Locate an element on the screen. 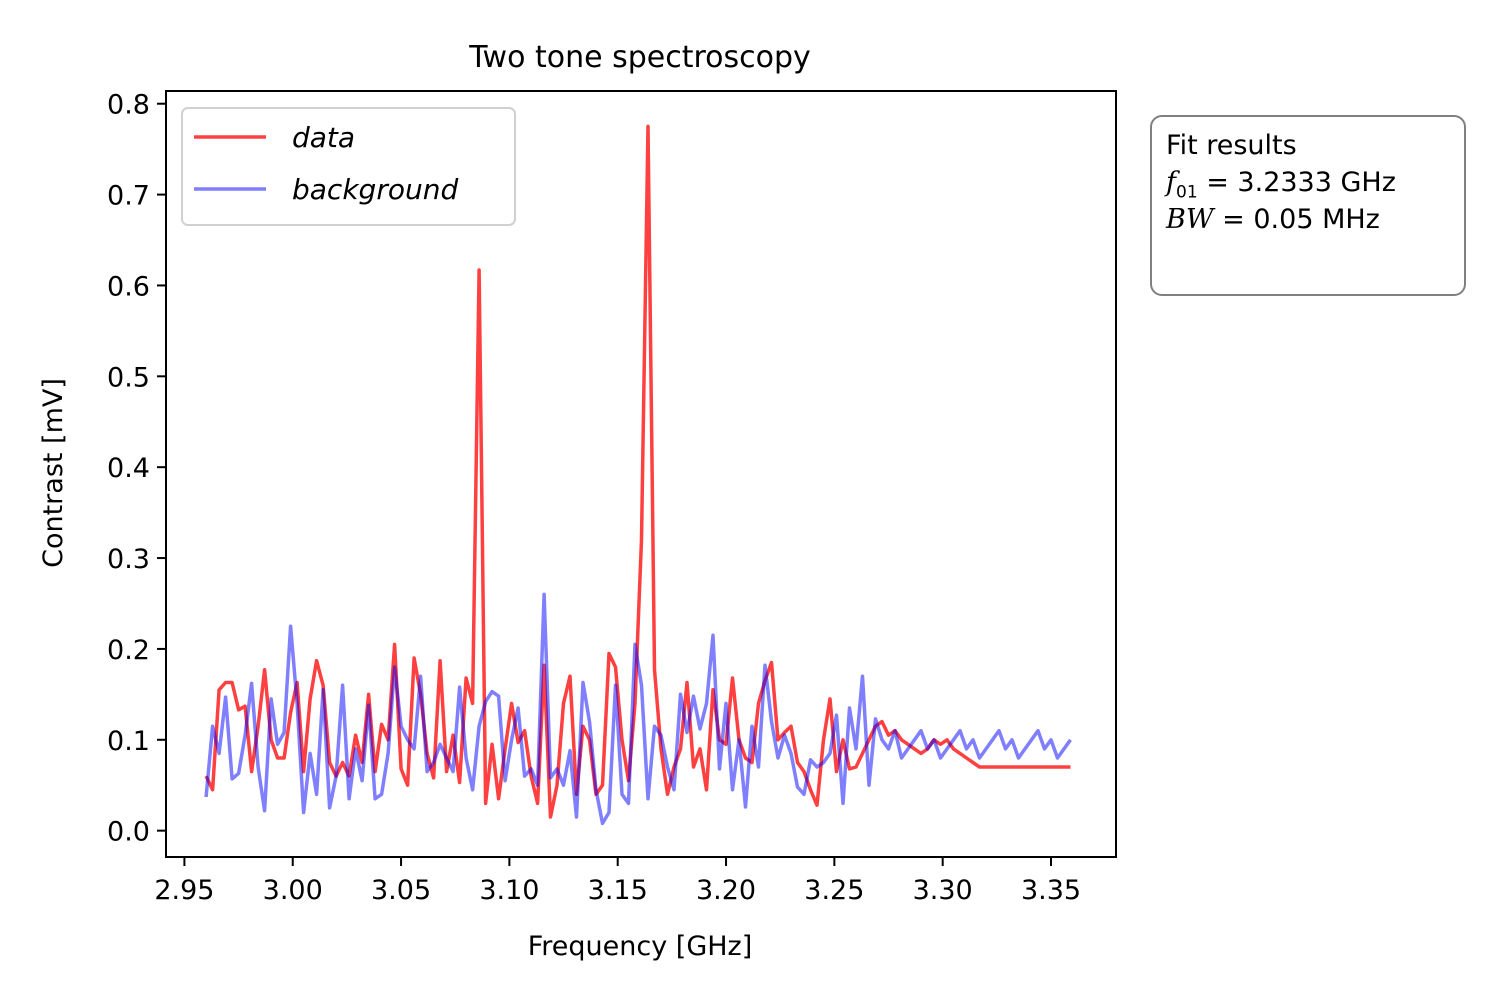 Image resolution: width=1500 pixels, height=1000 pixels. x-axis-label: Frequency [GHz] is located at coordinates (640, 946).